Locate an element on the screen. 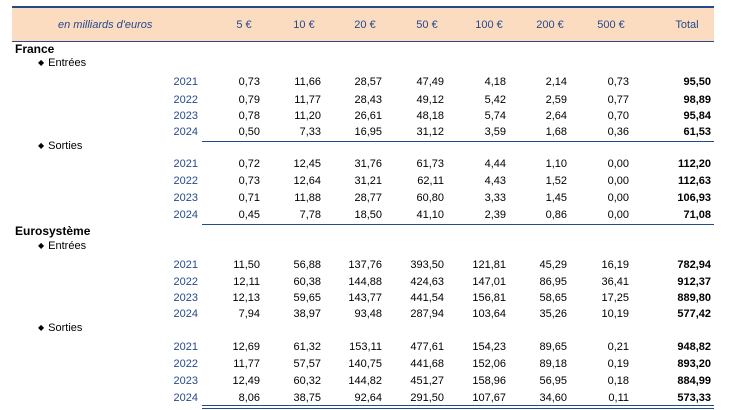  total-cell: 106,93 is located at coordinates (694, 198).